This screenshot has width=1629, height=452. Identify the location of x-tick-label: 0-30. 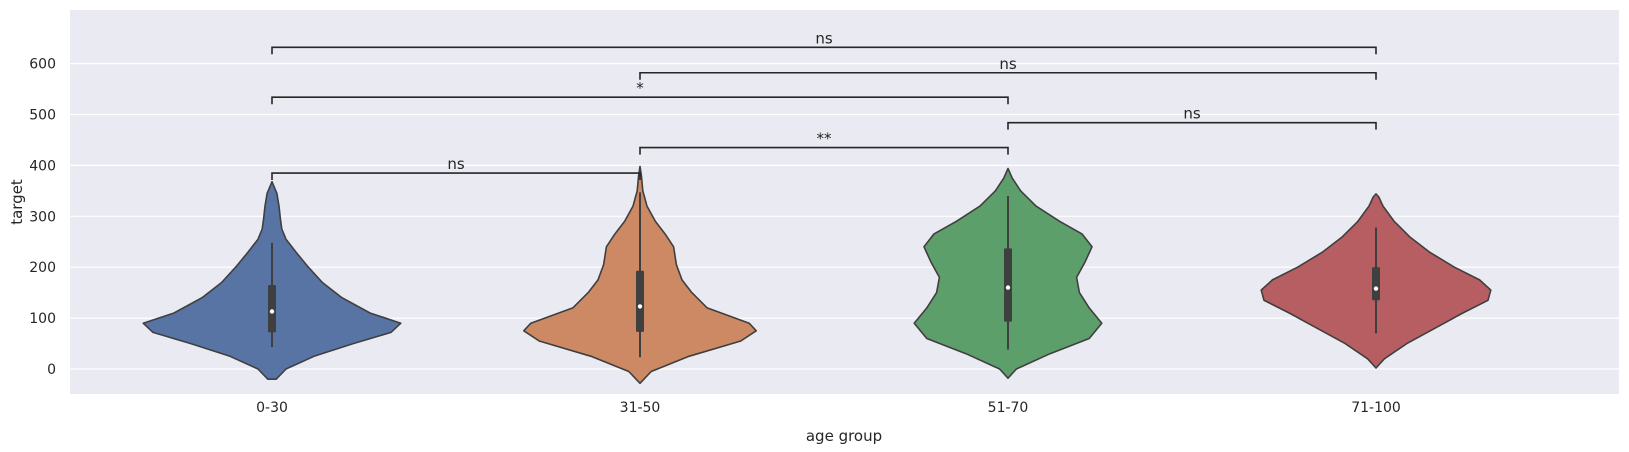
(272, 408).